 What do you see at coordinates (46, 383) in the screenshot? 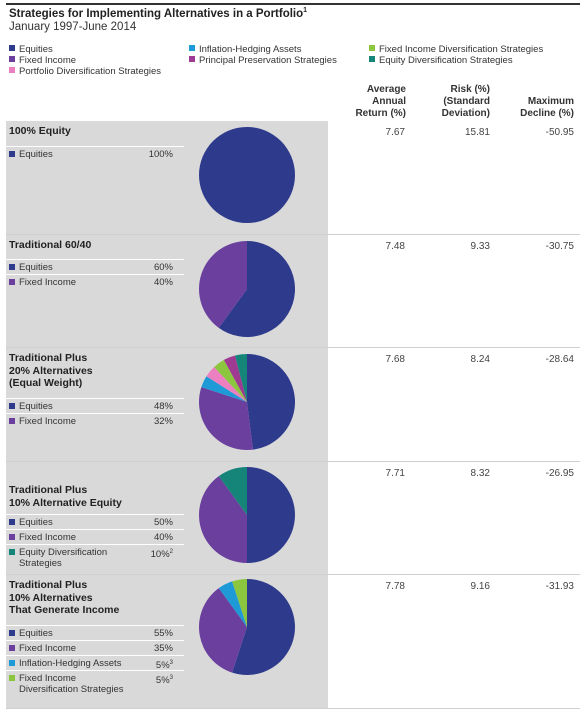
I see `portfolio-title-line: (Equal Weight)` at bounding box center [46, 383].